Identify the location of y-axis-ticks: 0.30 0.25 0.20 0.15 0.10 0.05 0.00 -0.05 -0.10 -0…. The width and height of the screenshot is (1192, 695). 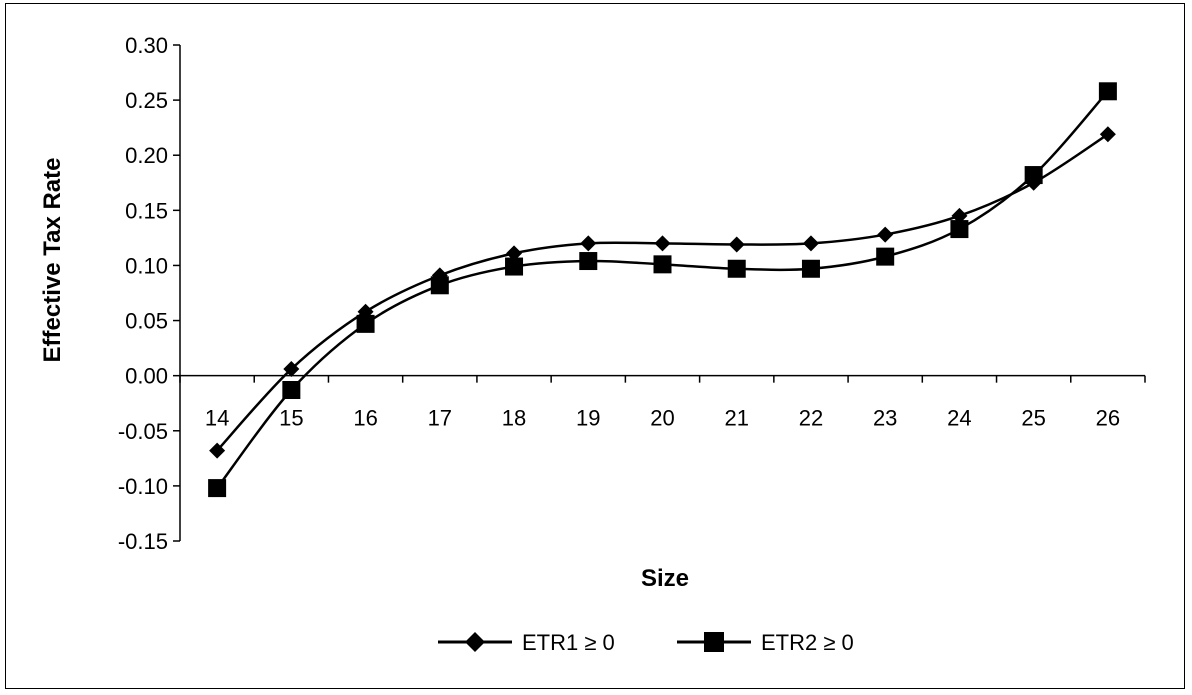
(149, 293).